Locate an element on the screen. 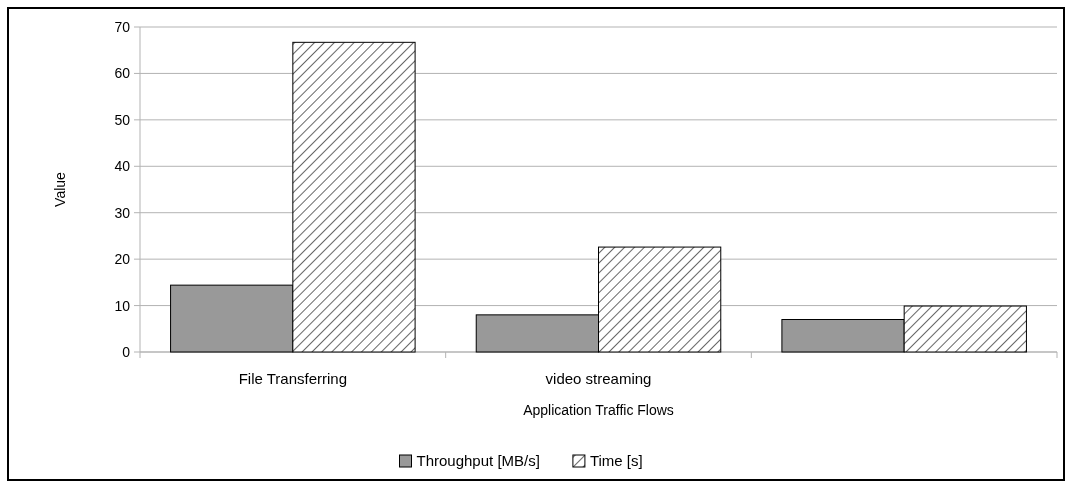 The height and width of the screenshot is (490, 1072). y-axis-title: Value is located at coordinates (60, 189).